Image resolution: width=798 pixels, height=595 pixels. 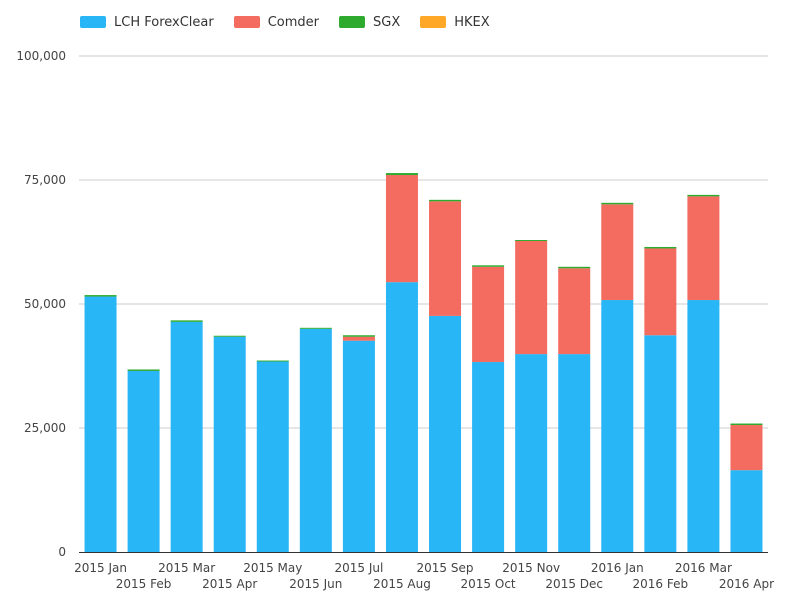 I want to click on legend-item-sgx: SGX, so click(x=369, y=22).